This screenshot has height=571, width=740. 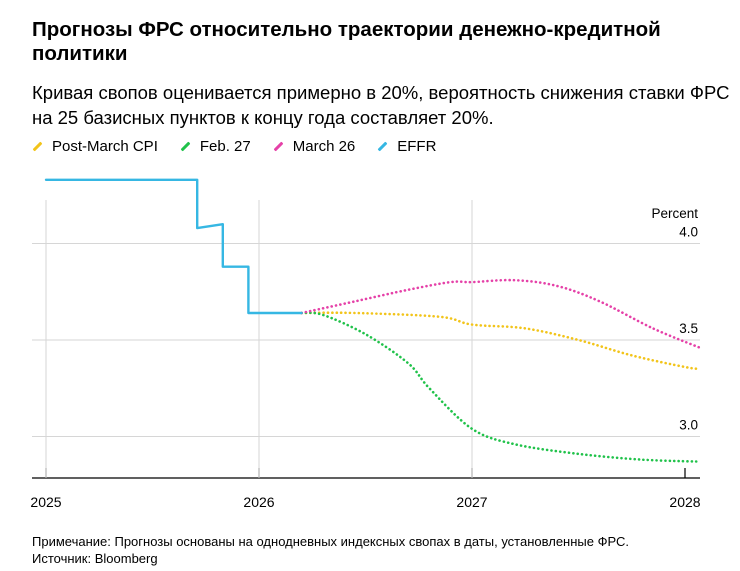 What do you see at coordinates (324, 146) in the screenshot?
I see `legend-label-march-26: March 26` at bounding box center [324, 146].